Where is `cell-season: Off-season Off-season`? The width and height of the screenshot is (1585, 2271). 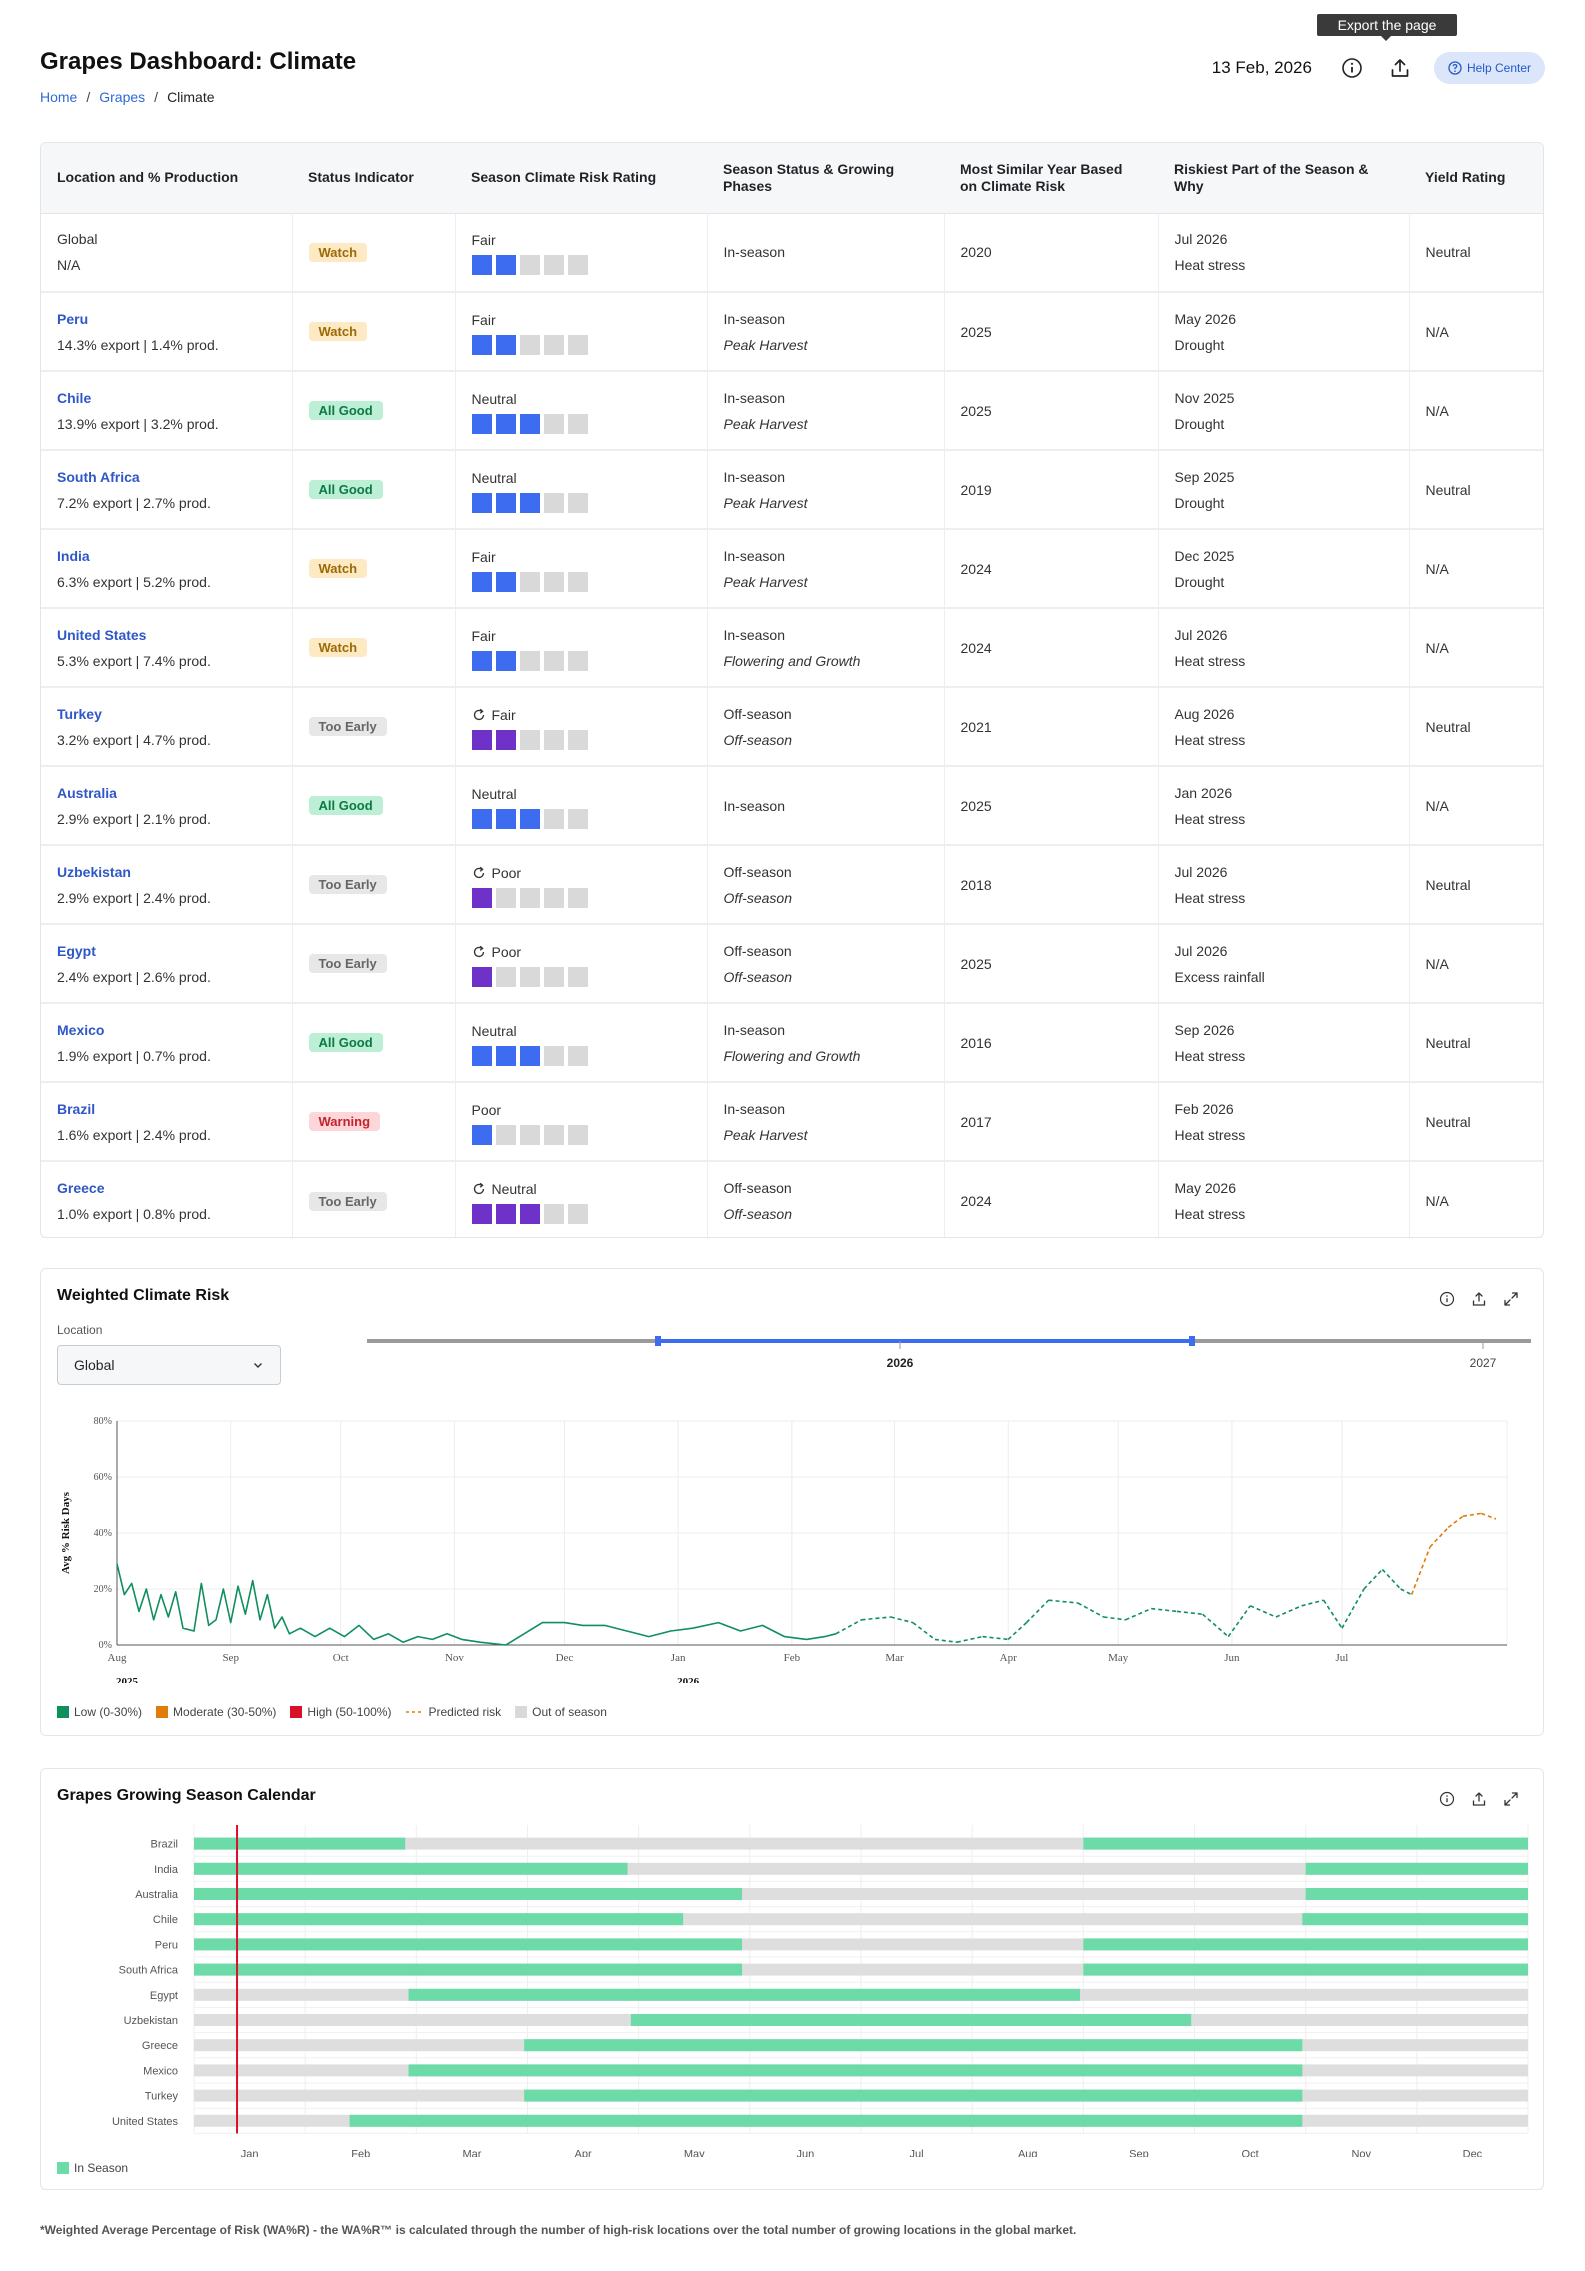 cell-season: Off-season Off-season is located at coordinates (826, 885).